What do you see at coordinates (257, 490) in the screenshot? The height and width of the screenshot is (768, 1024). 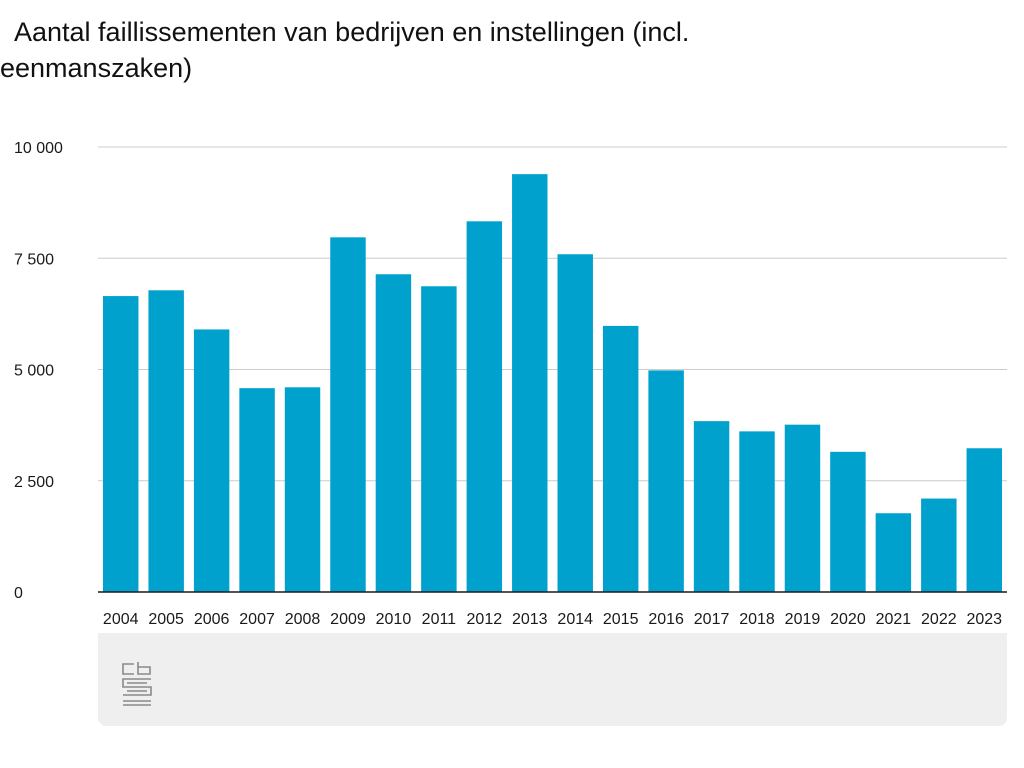 I see `bar-2007` at bounding box center [257, 490].